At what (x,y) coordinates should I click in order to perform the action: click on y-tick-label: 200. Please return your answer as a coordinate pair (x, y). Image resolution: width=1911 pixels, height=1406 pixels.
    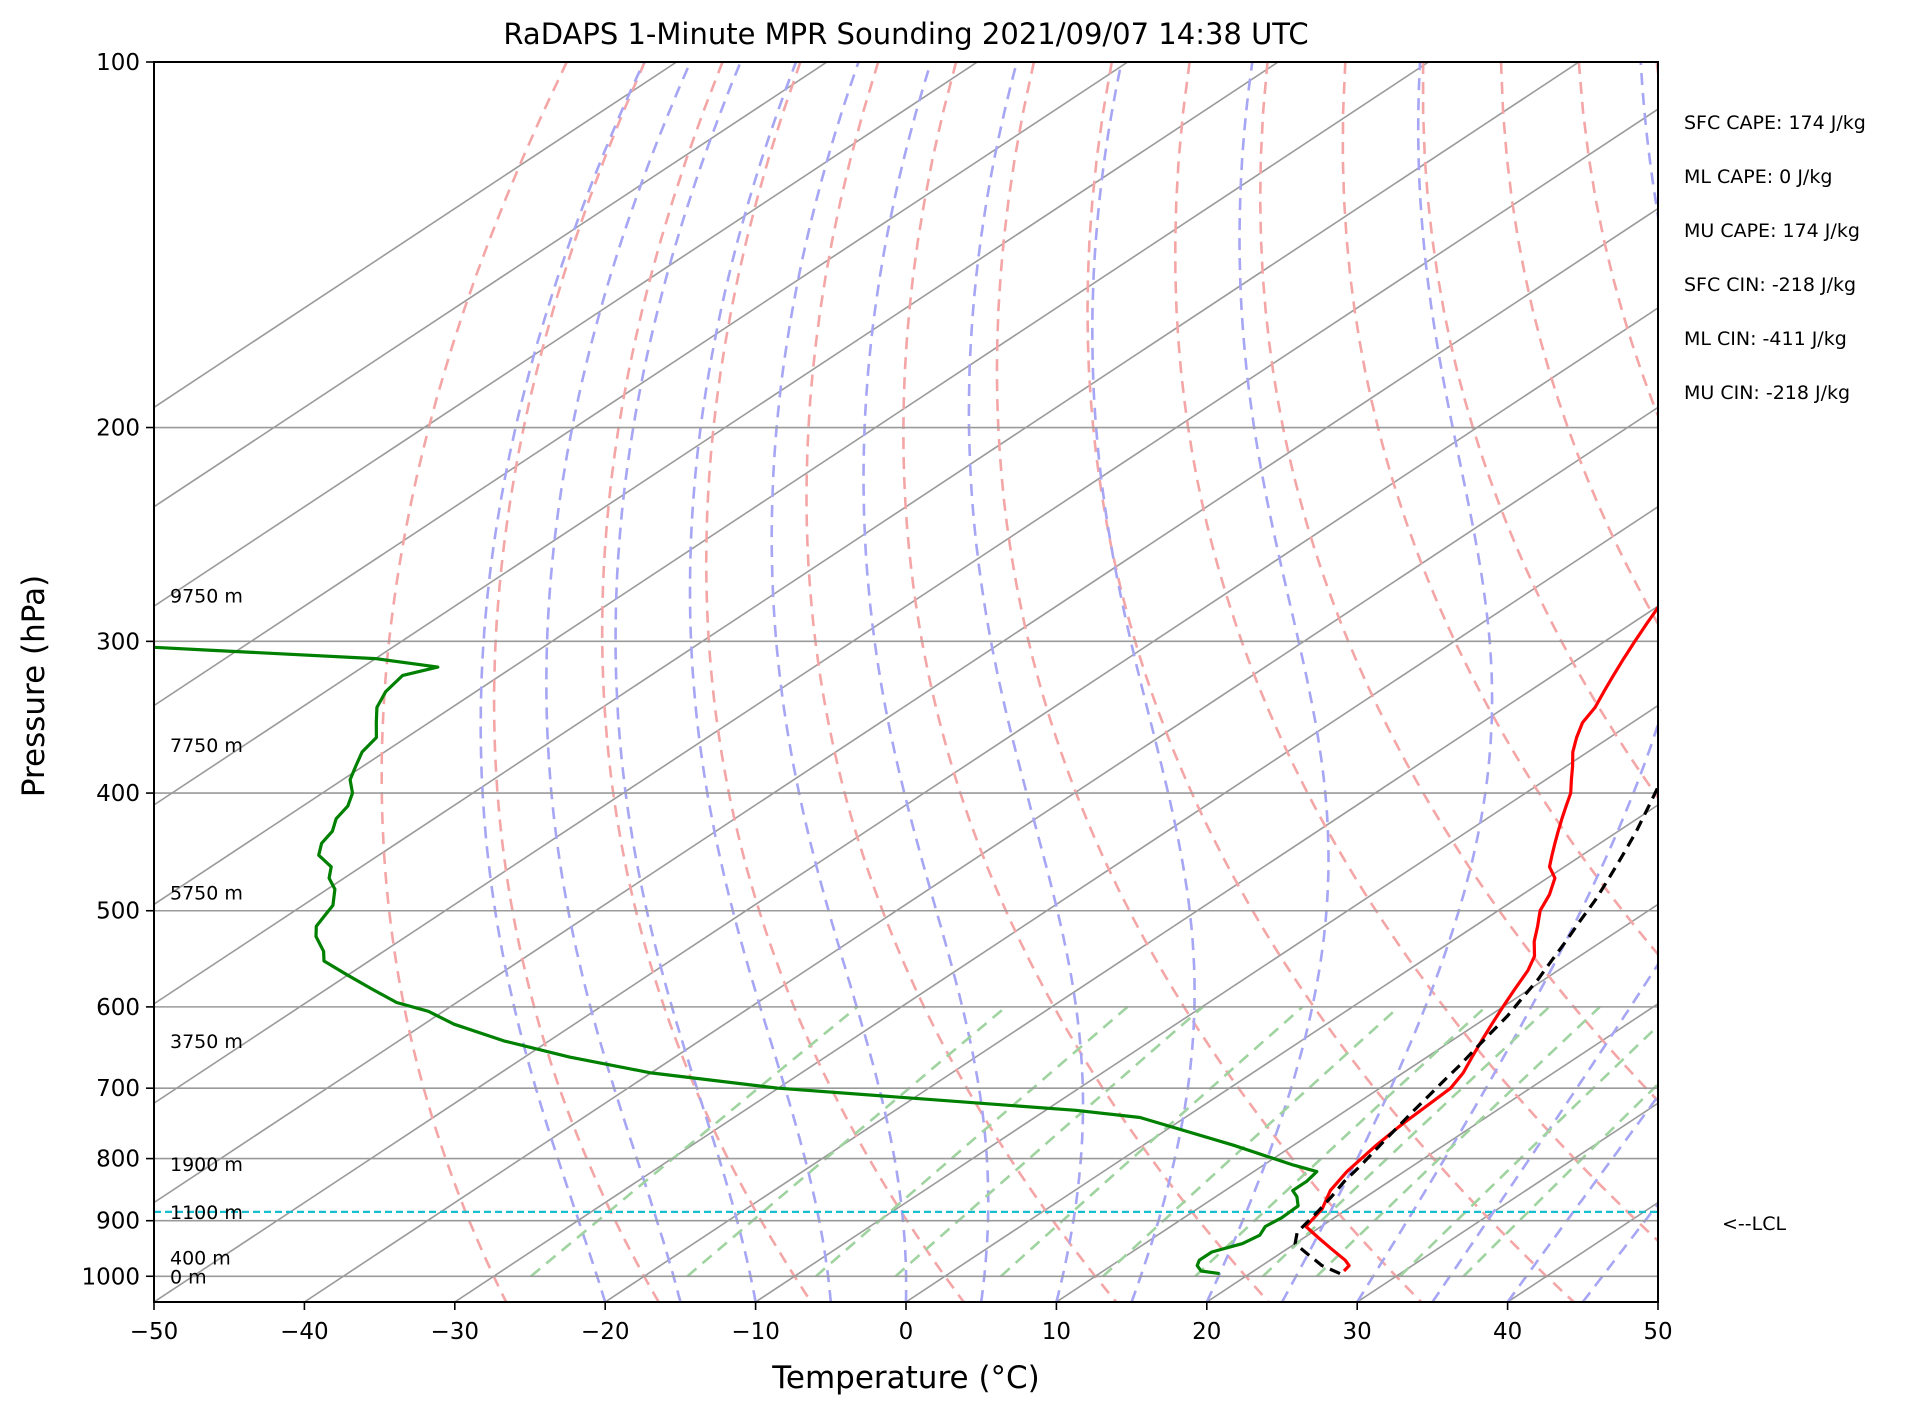
    Looking at the image, I should click on (118, 429).